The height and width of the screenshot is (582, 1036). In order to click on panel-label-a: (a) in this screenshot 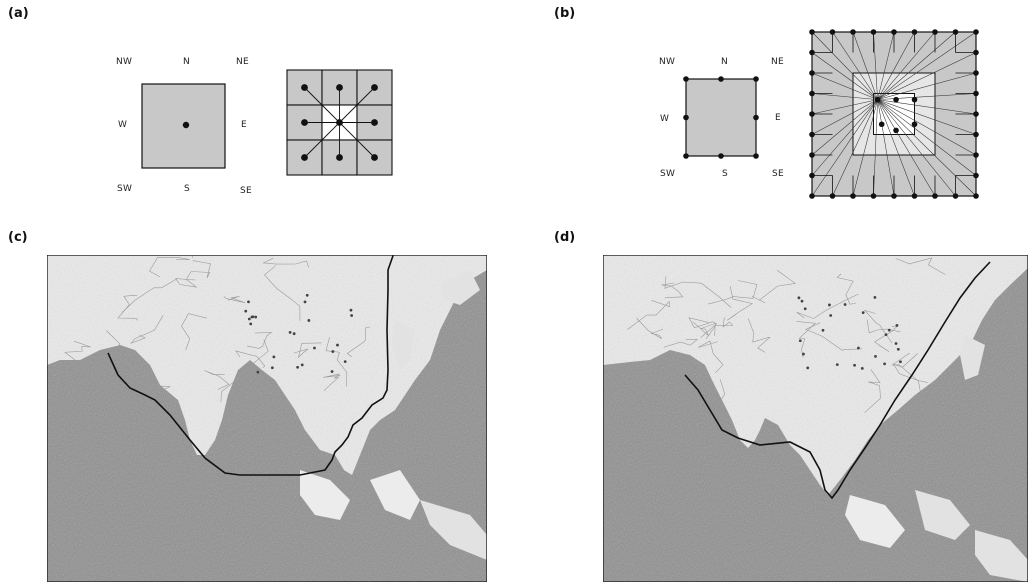, I will do `click(18, 13)`.